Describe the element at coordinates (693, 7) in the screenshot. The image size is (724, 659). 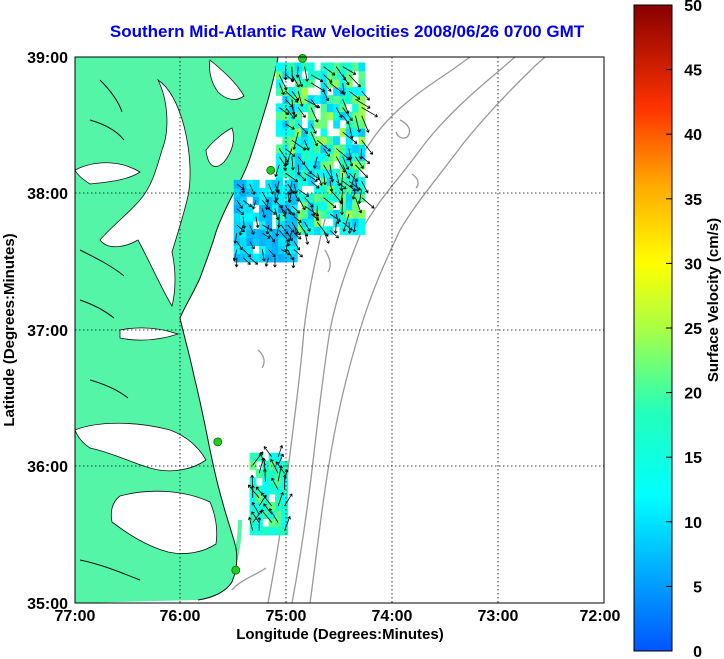
I see `colorbar-tick-label: 50` at that location.